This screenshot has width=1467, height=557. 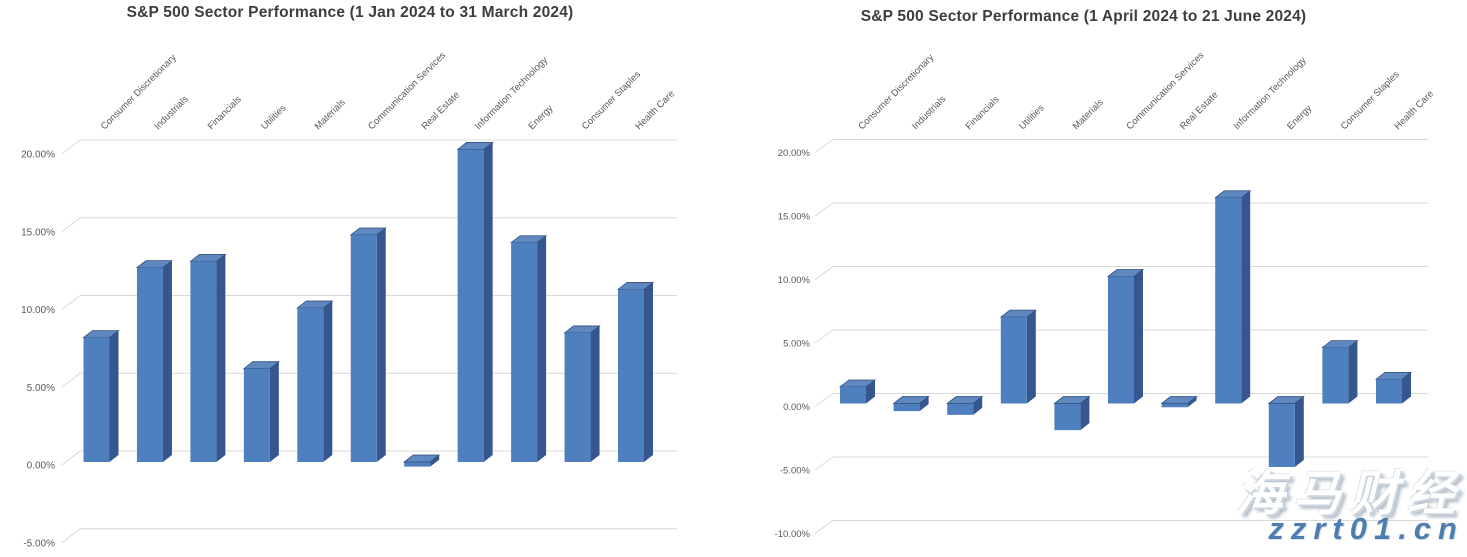 I want to click on watermark-brand-text: 海马财经, so click(x=1349, y=494).